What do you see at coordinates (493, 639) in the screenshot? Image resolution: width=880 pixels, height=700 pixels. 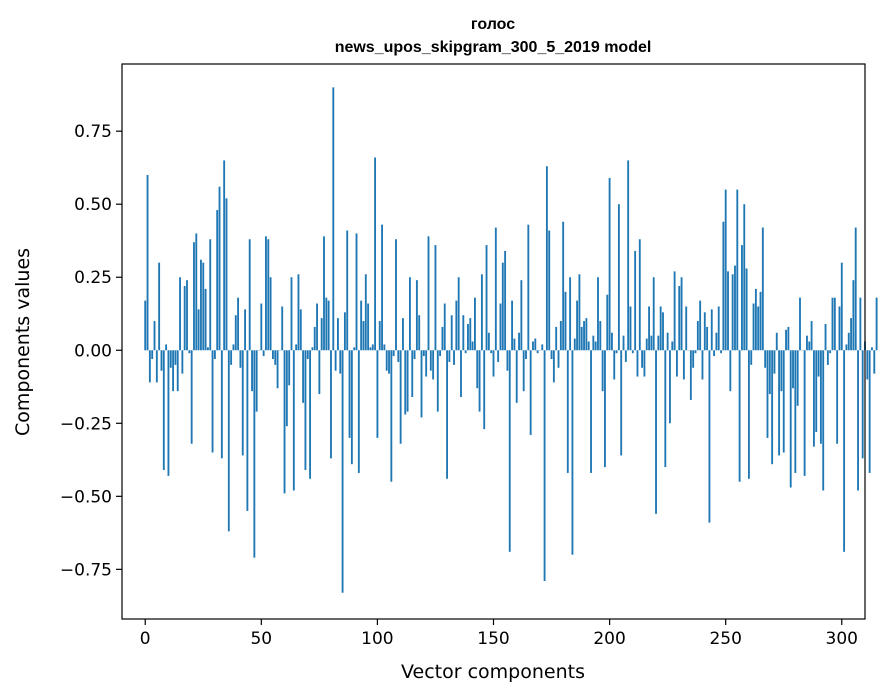 I see `x-tick-label: 150` at bounding box center [493, 639].